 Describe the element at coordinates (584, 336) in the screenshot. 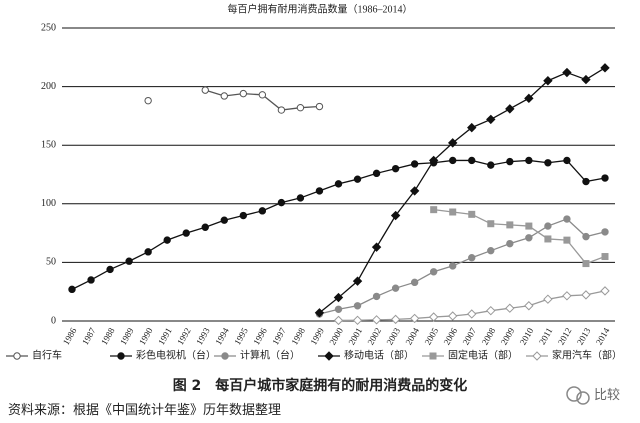

I see `x-tick-label: 2013` at that location.